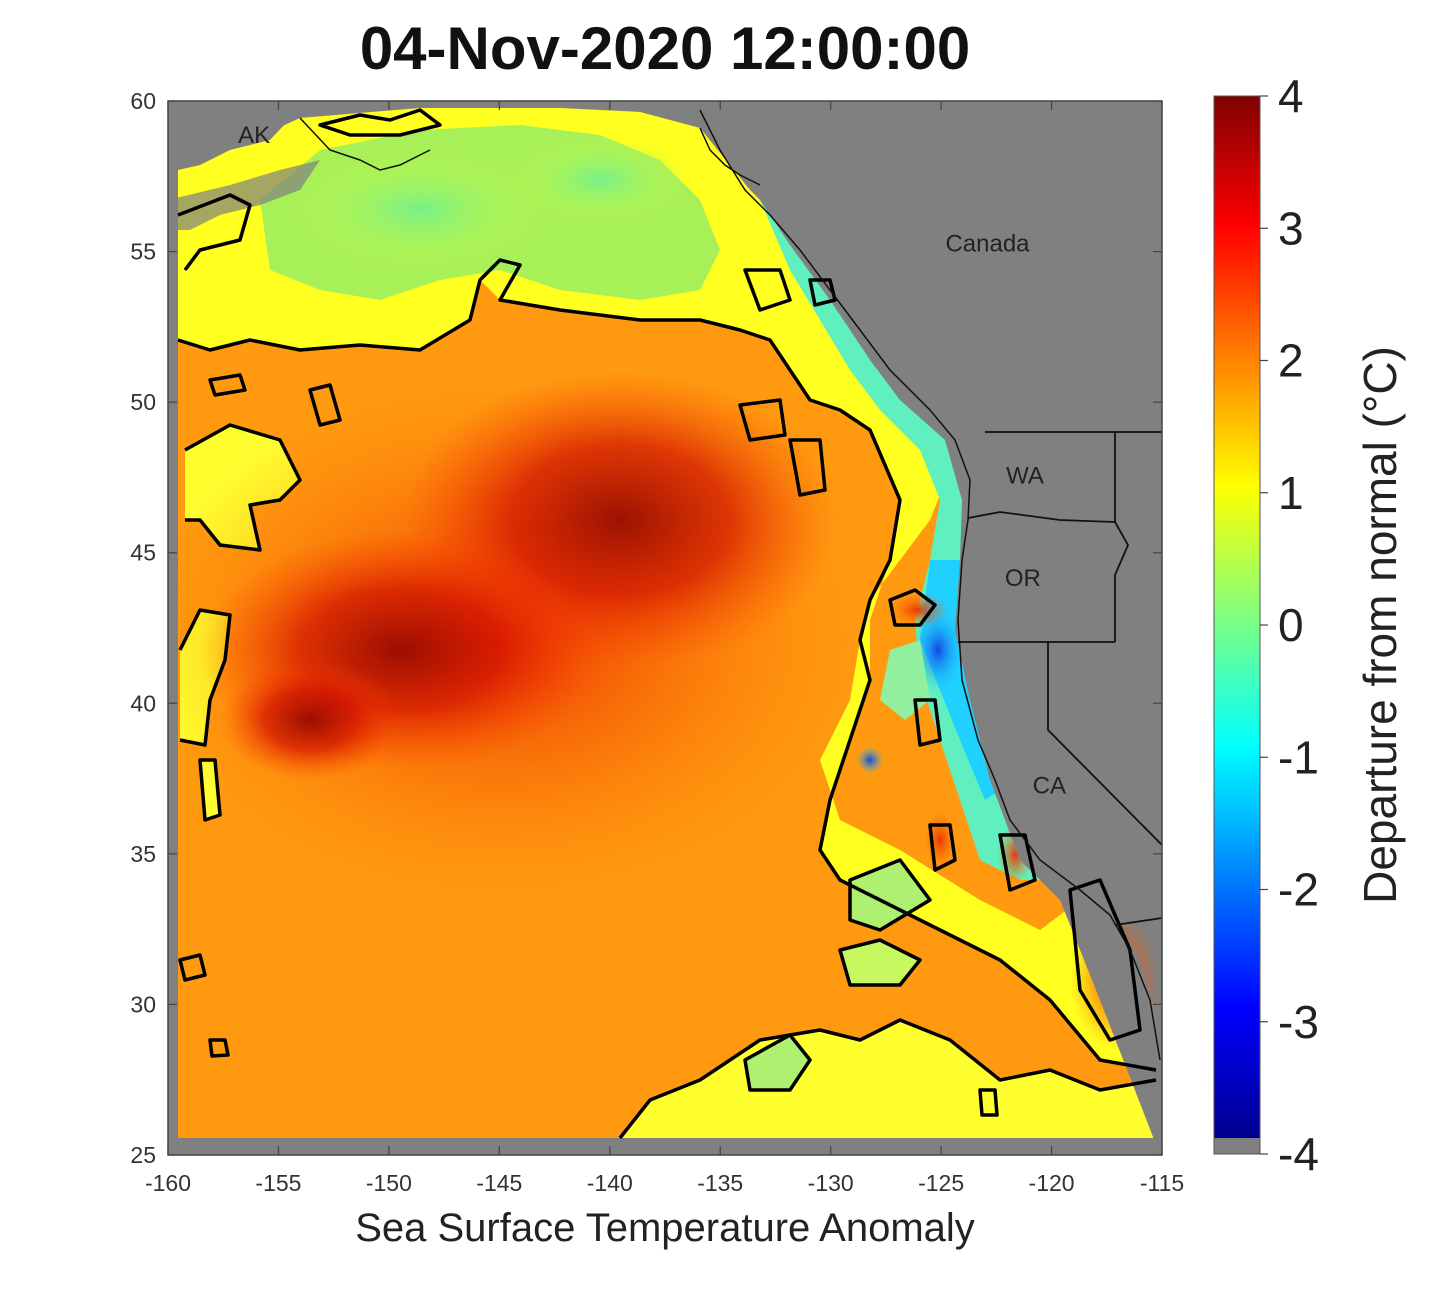  Describe the element at coordinates (278, 1183) in the screenshot. I see `x-tick-label: -155` at that location.